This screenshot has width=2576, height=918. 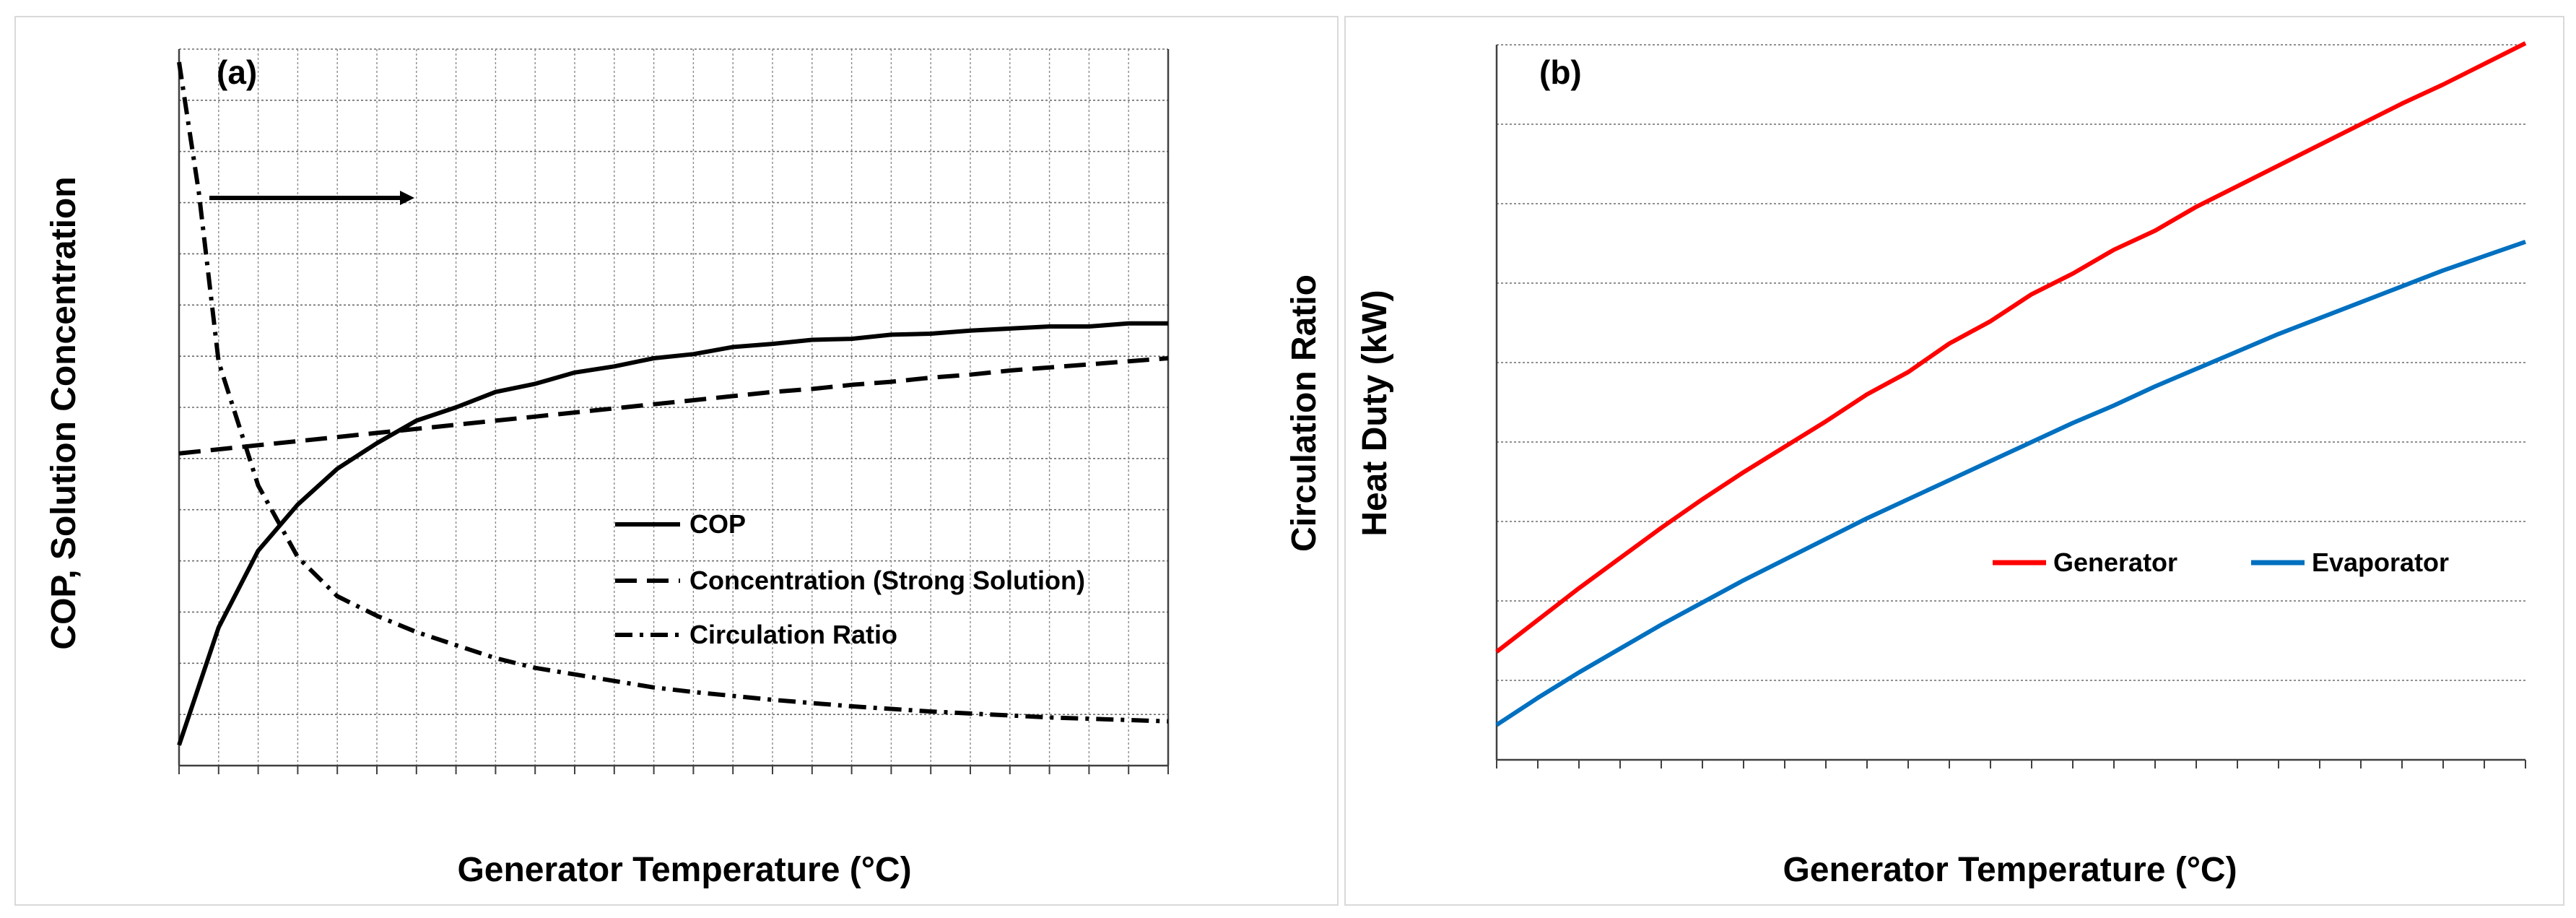 What do you see at coordinates (2221, 562) in the screenshot?
I see `chart-b-legend: Generator Evaporator` at bounding box center [2221, 562].